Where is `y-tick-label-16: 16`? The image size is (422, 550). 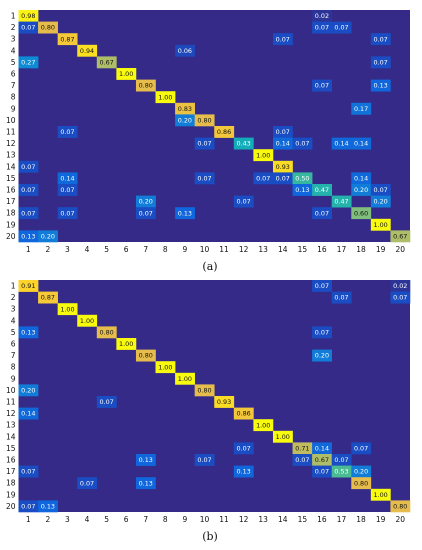 y-tick-label-16: 16 is located at coordinates (11, 190).